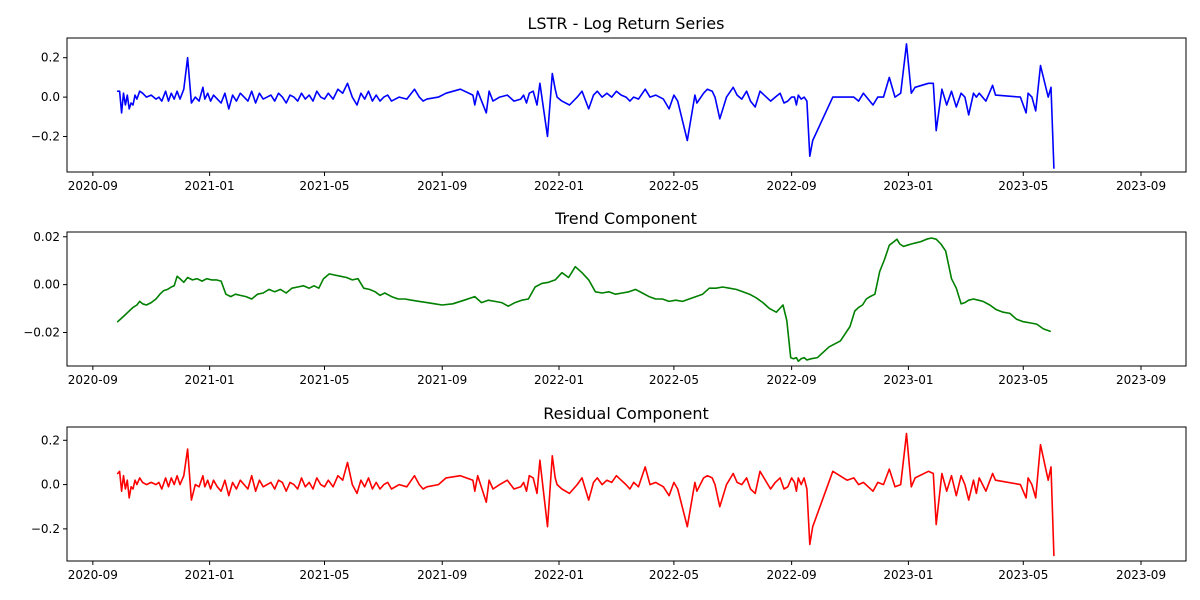  Describe the element at coordinates (50, 58) in the screenshot. I see `panel-returns-ytick-label: 0.2` at that location.